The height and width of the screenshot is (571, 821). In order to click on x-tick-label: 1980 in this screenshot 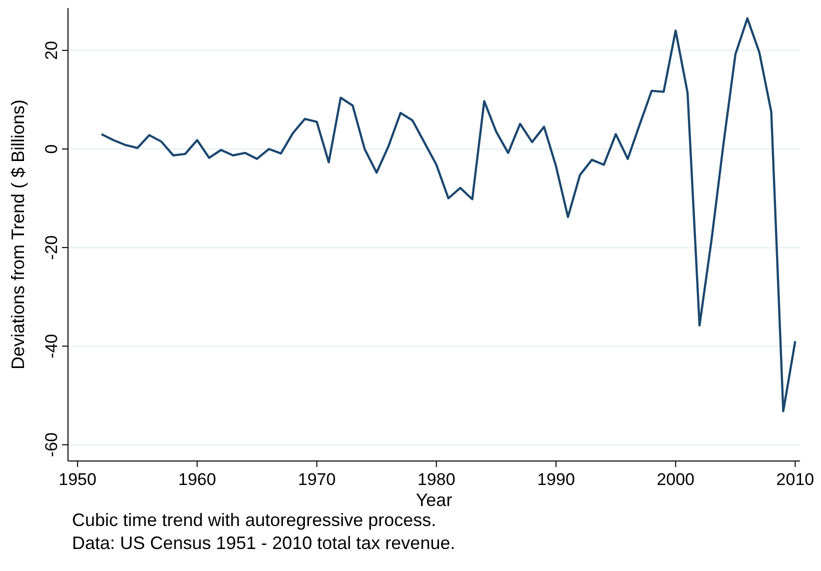, I will do `click(436, 479)`.